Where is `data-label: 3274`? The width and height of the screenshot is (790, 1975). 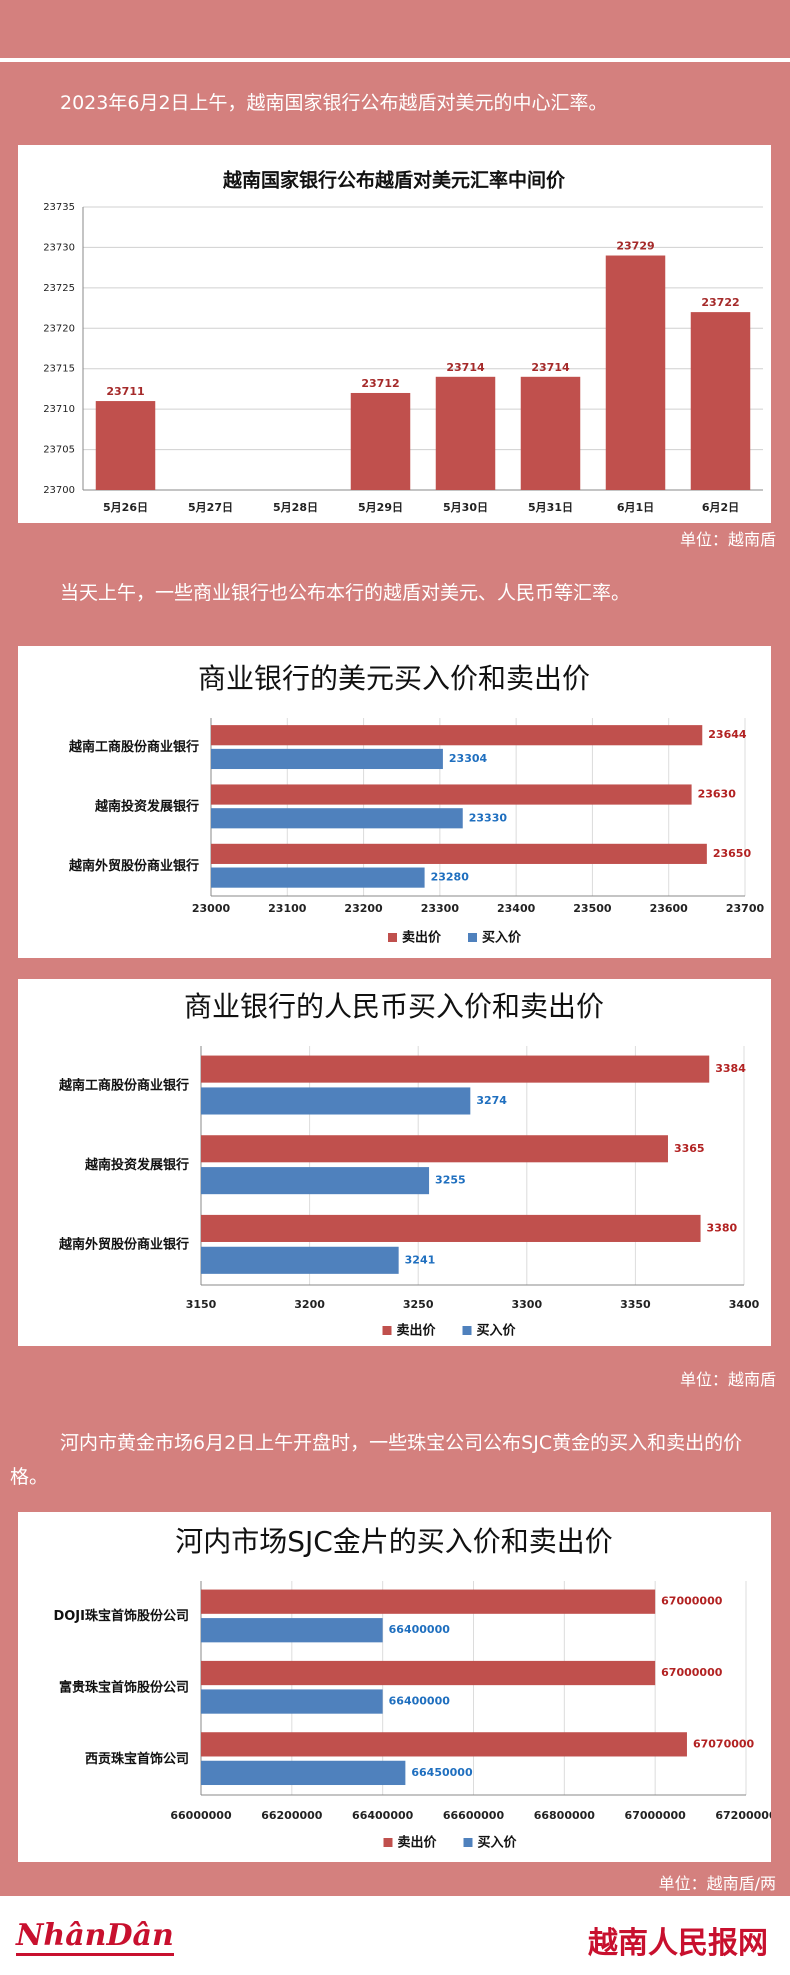 data-label: 3274 is located at coordinates (491, 1100).